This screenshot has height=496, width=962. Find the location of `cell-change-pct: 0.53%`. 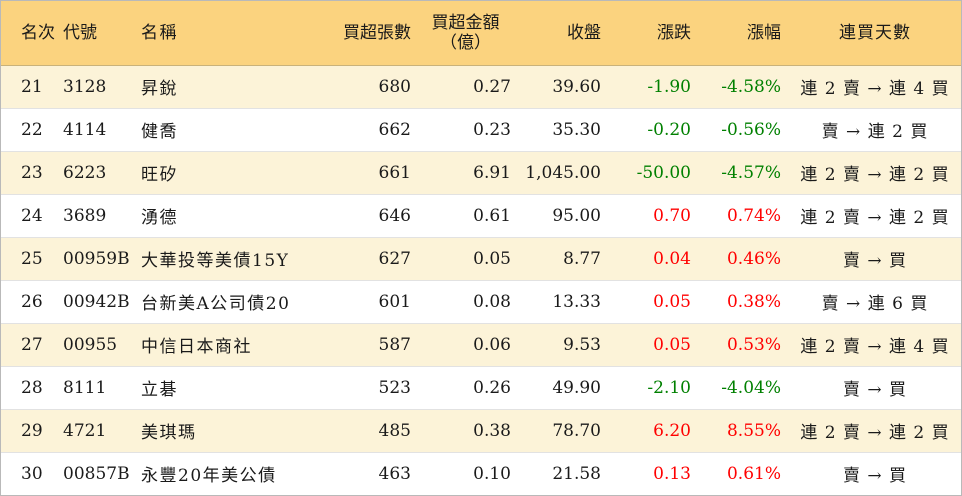

cell-change-pct: 0.53% is located at coordinates (753, 344).